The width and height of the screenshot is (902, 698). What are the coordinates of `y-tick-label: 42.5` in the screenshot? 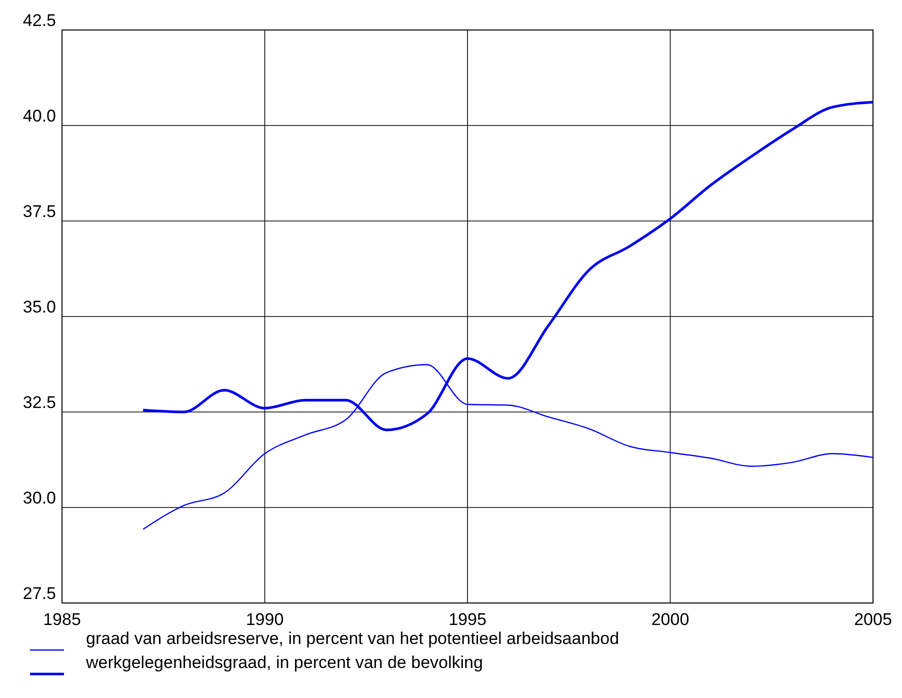 It's located at (39, 20).